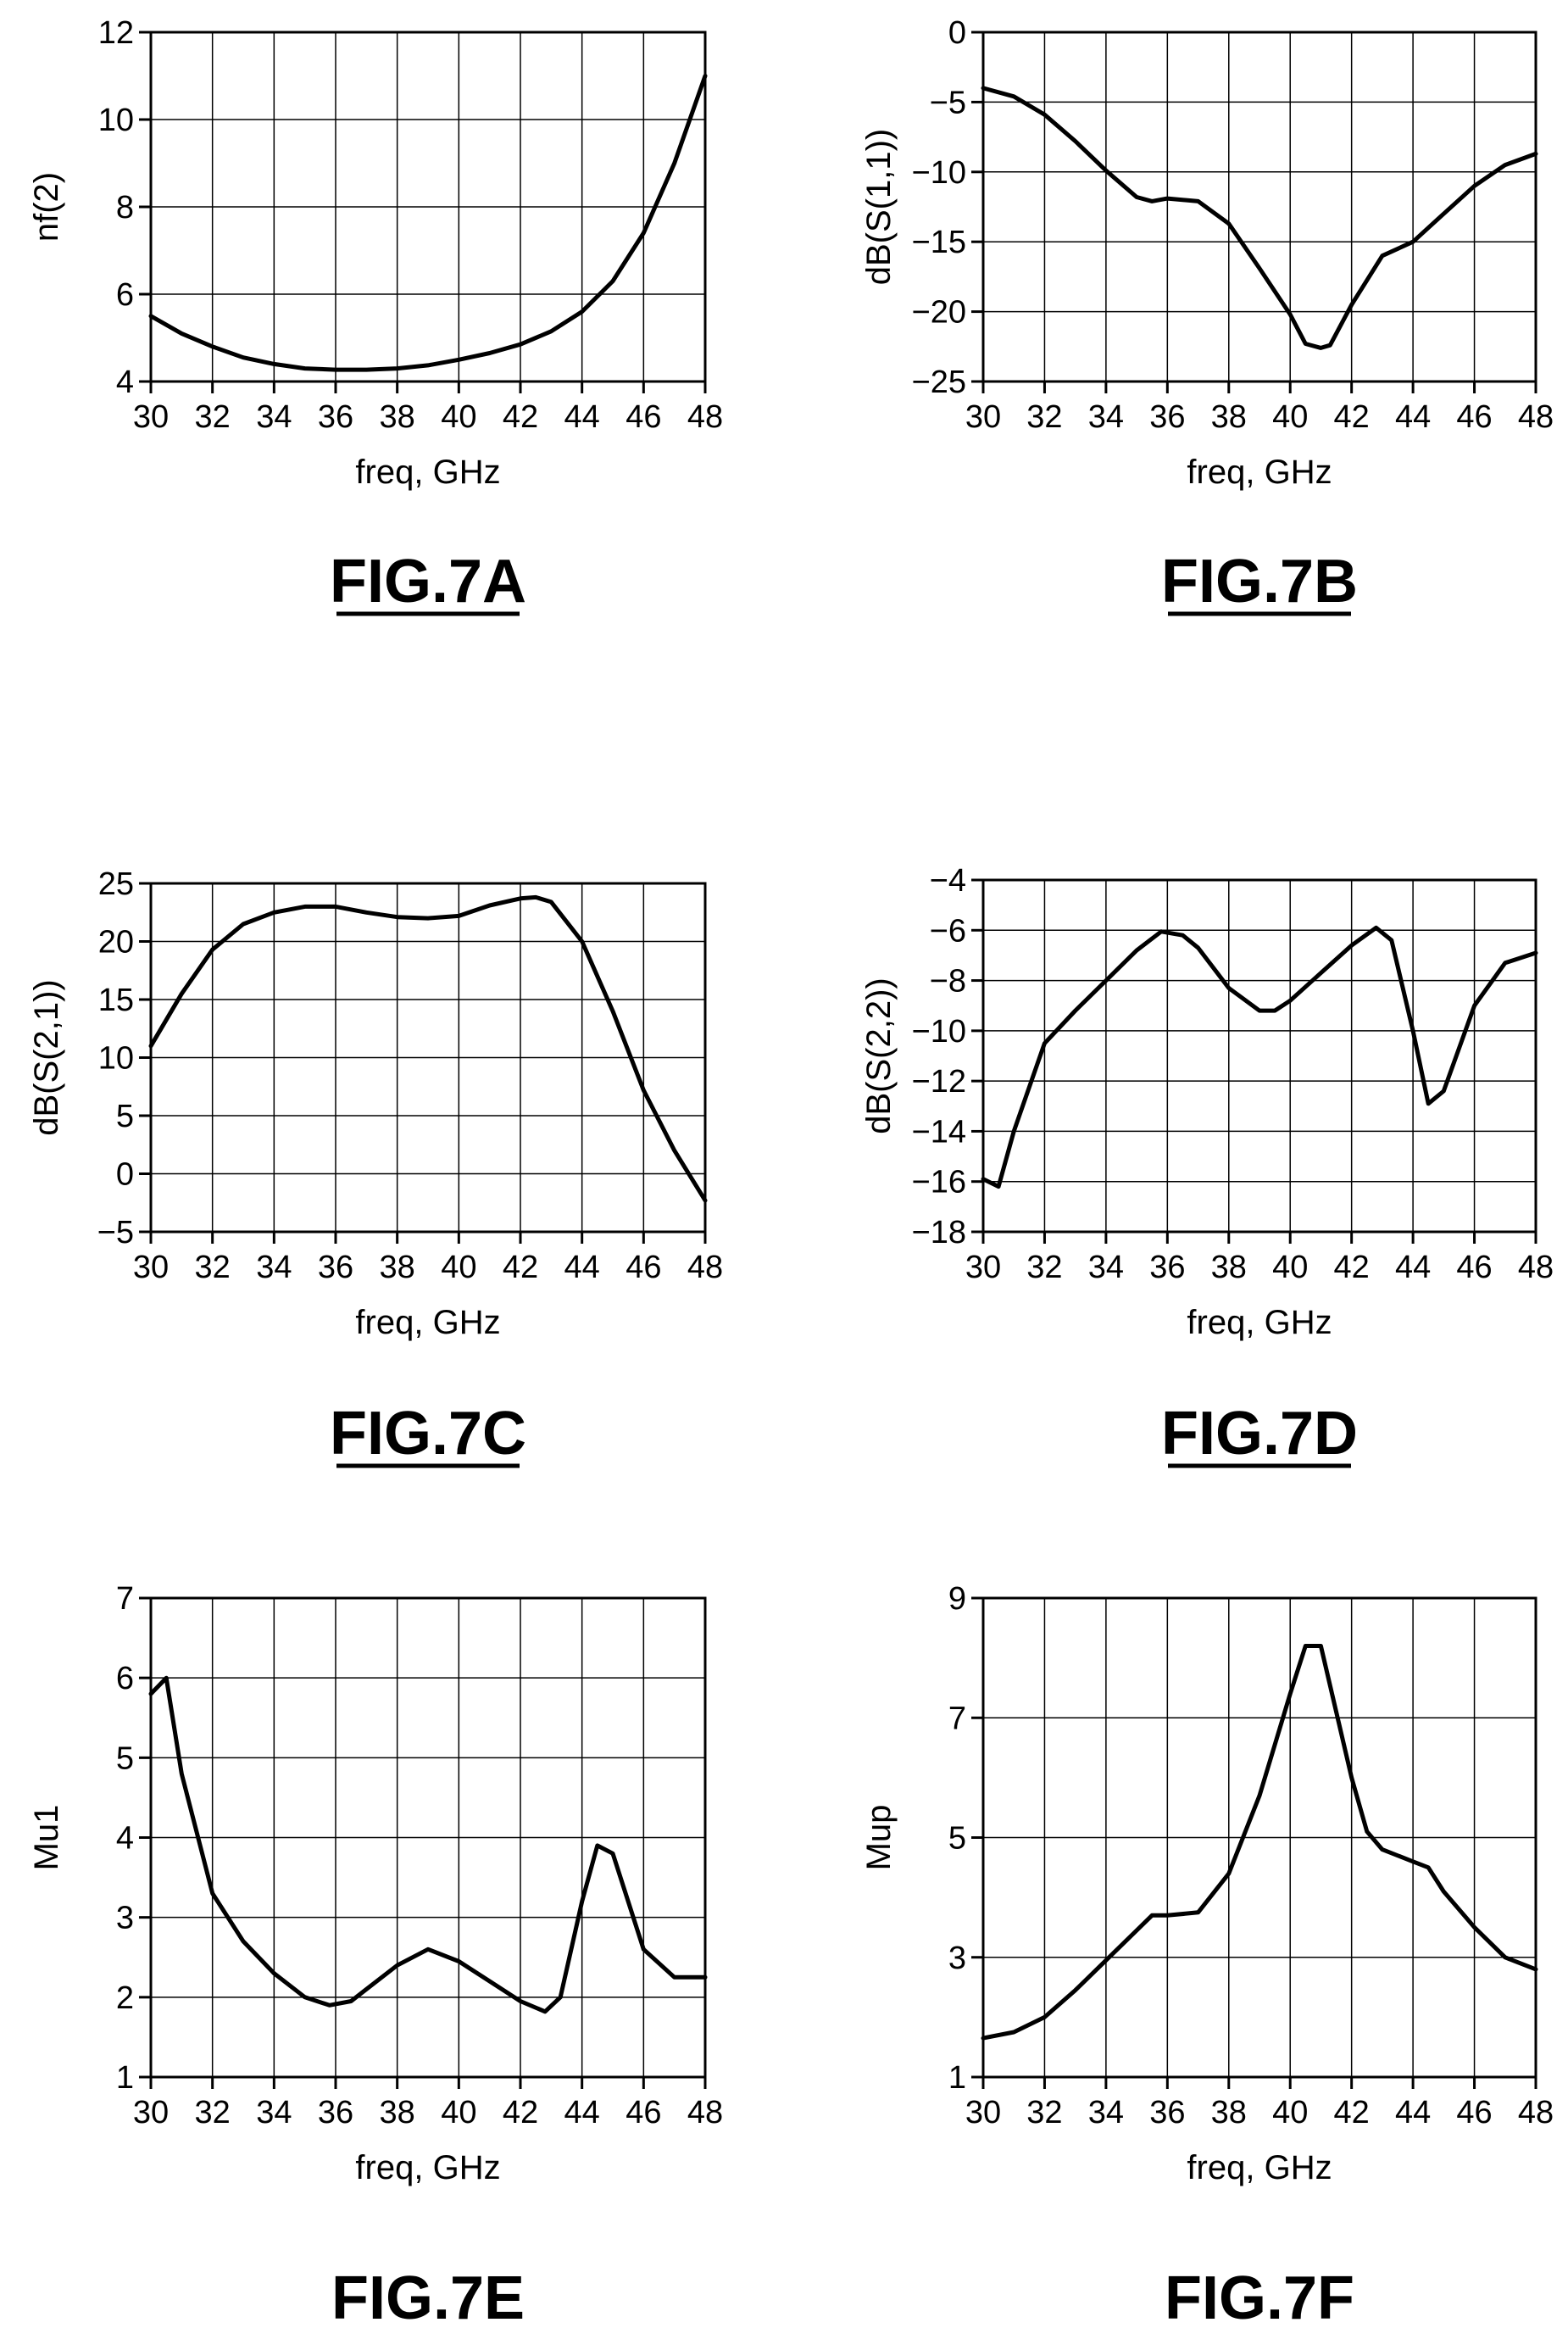  What do you see at coordinates (46, 1838) in the screenshot?
I see `y-axis-label: Mu1` at bounding box center [46, 1838].